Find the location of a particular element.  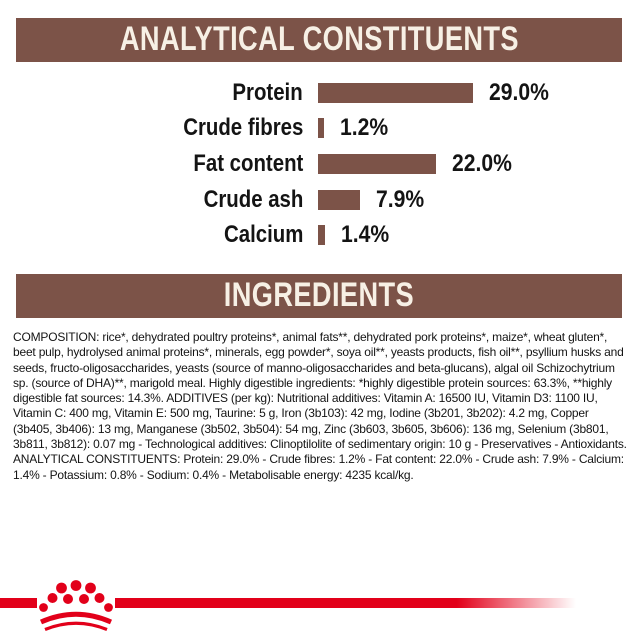

nutrient-value: 1.4% is located at coordinates (365, 235).